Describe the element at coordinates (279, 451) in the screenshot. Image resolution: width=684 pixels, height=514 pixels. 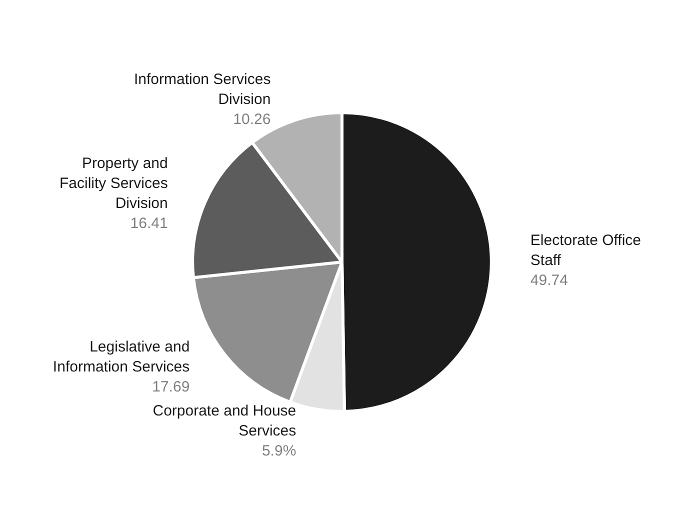
I see `data-label: 5.9%` at that location.